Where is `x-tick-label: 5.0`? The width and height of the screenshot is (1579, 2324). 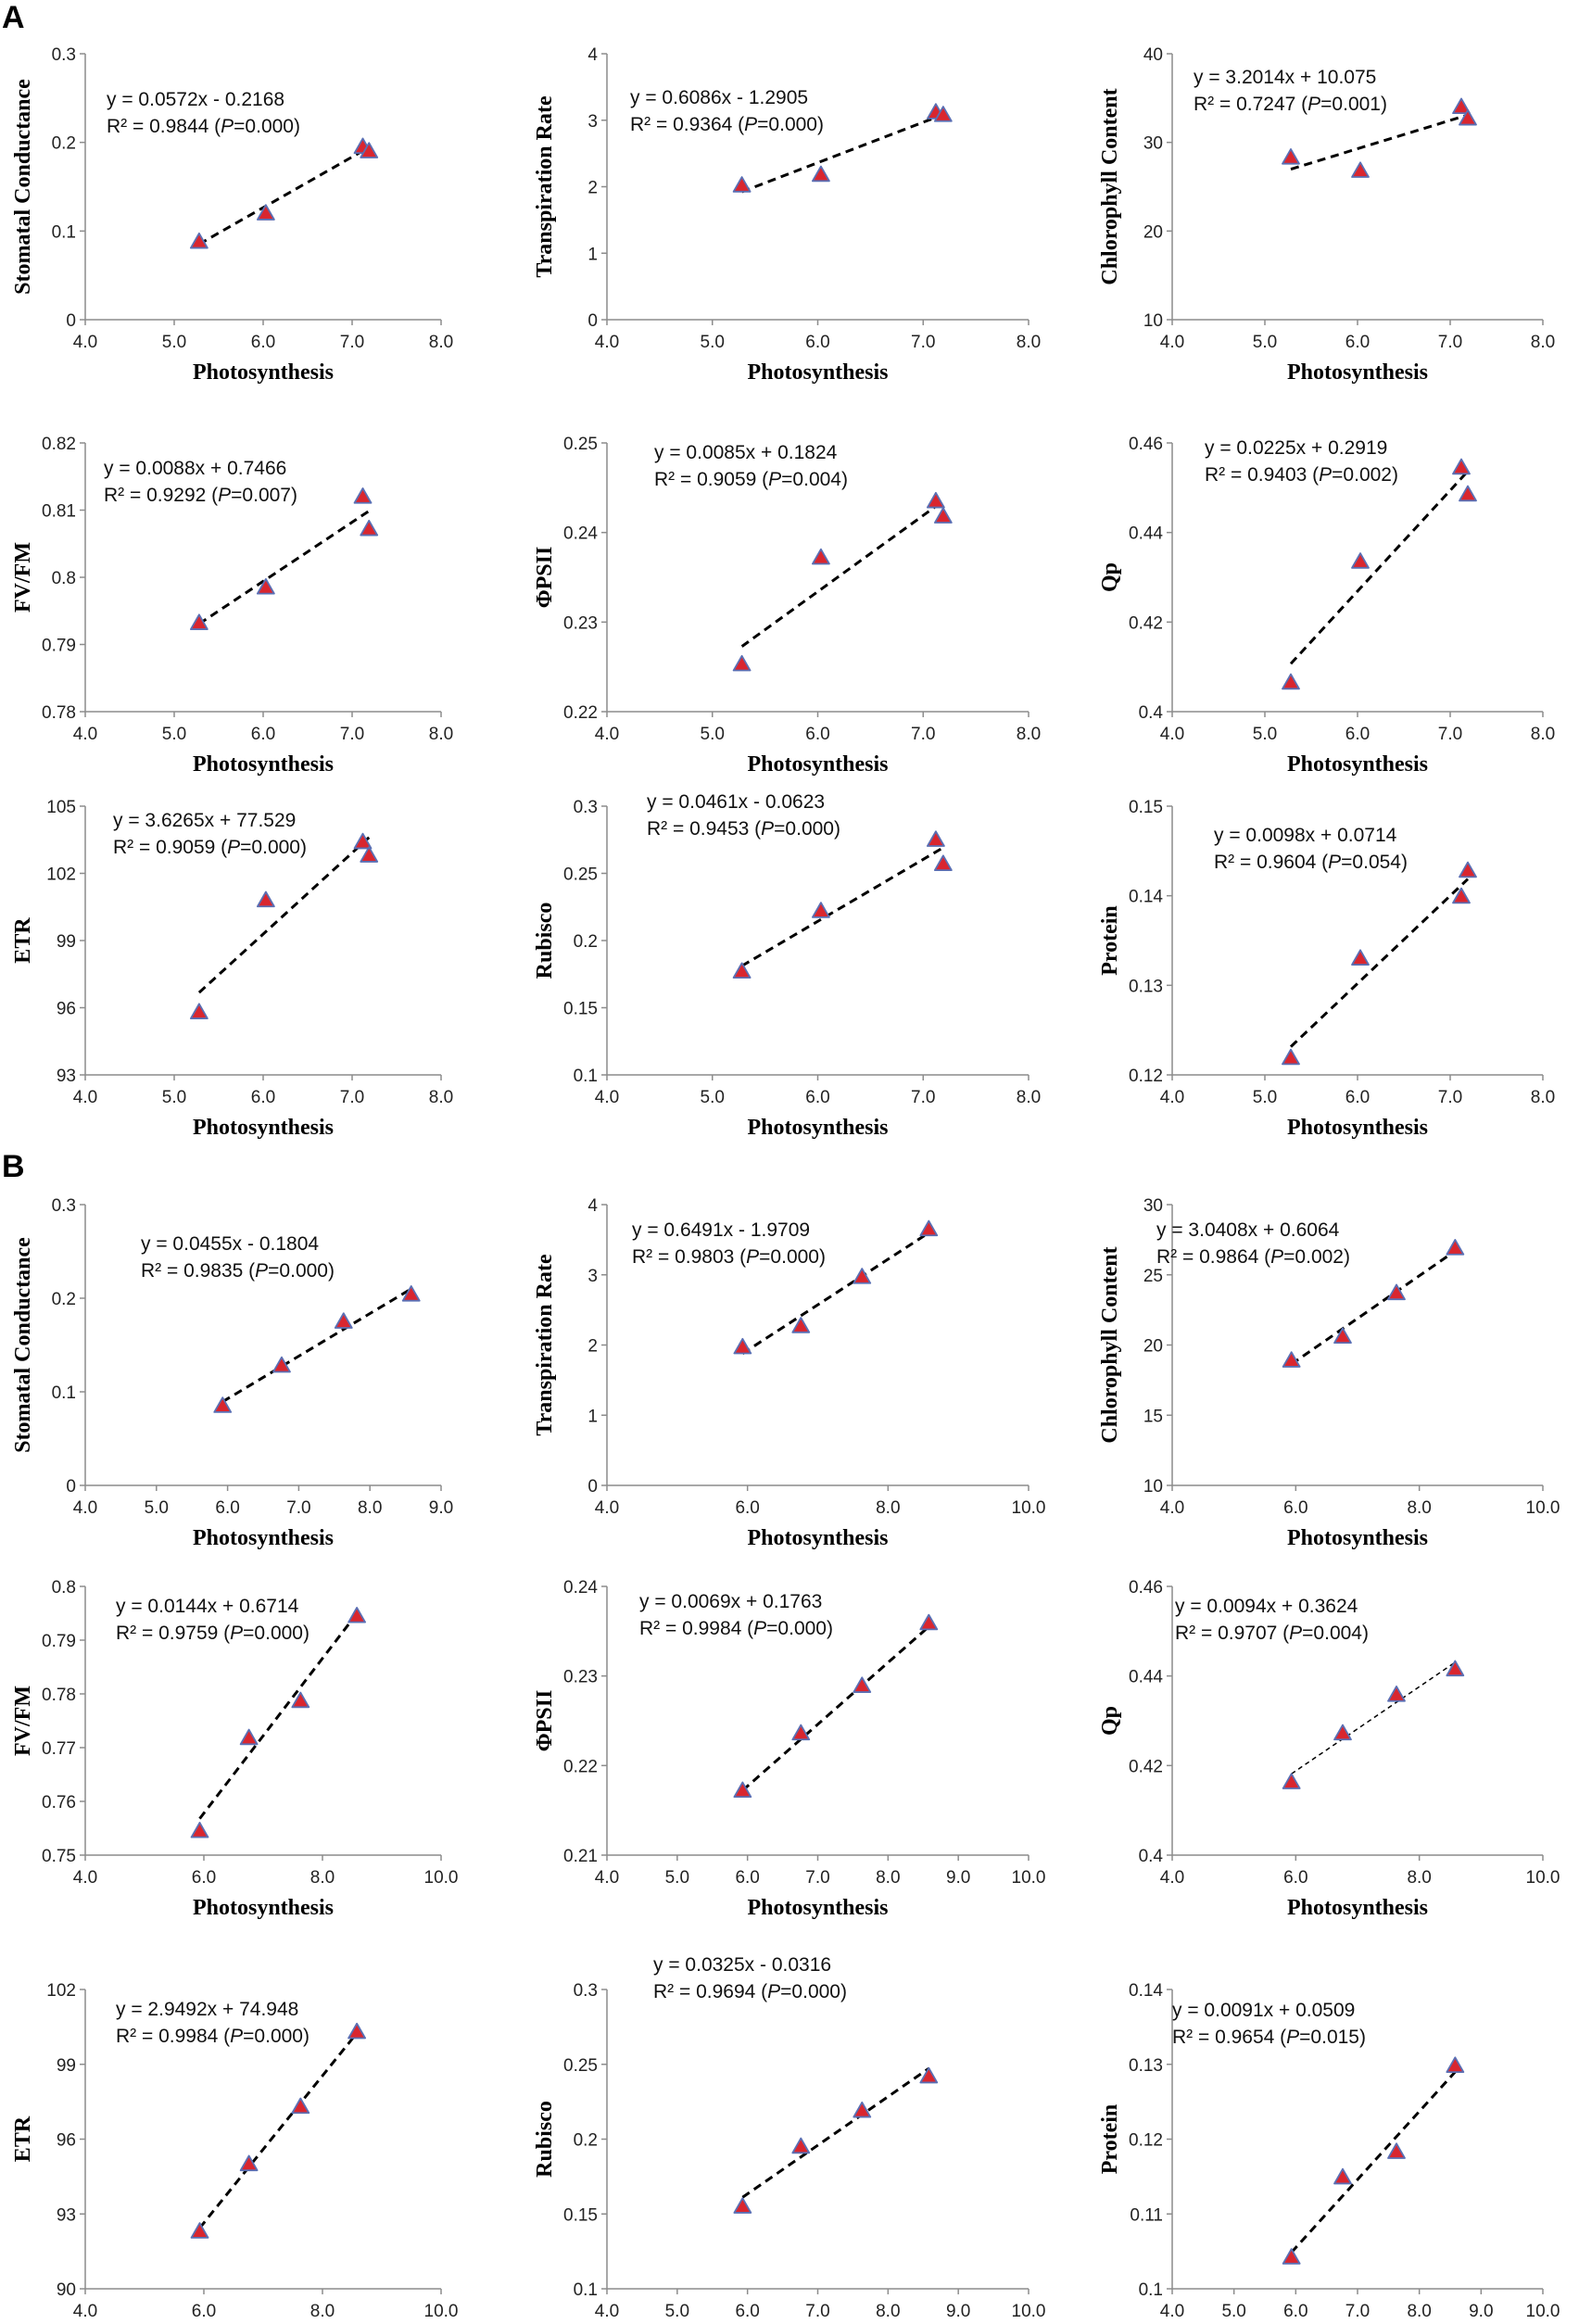
x-tick-label: 5.0 is located at coordinates (1265, 342).